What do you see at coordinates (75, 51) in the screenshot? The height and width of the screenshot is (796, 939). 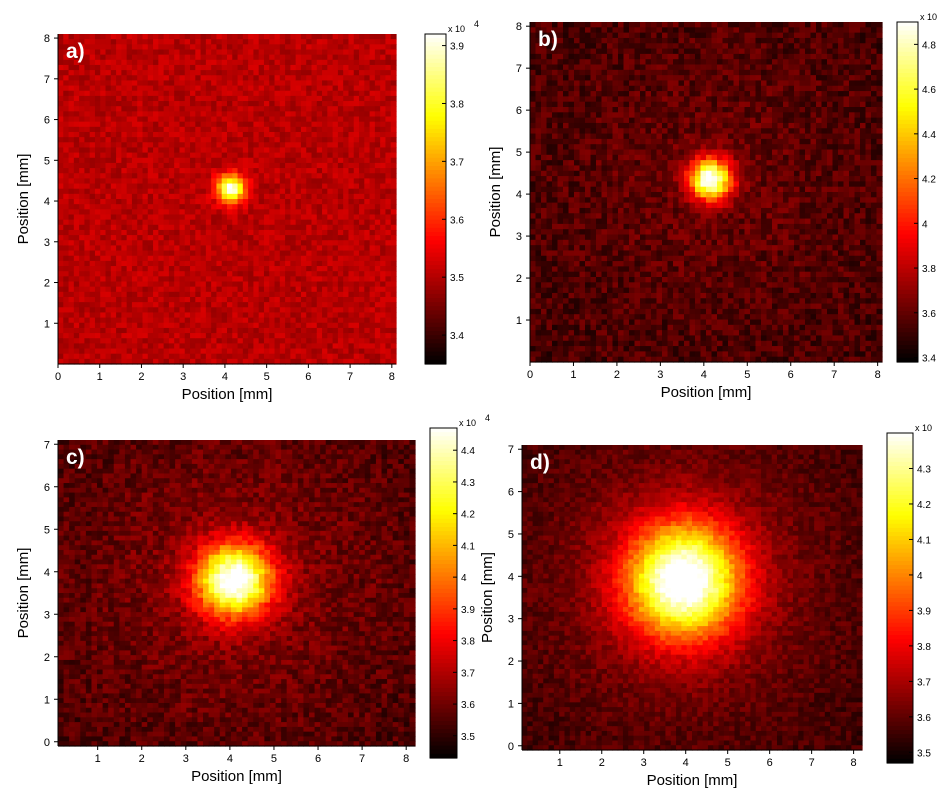 I see `panel-label: a)` at bounding box center [75, 51].